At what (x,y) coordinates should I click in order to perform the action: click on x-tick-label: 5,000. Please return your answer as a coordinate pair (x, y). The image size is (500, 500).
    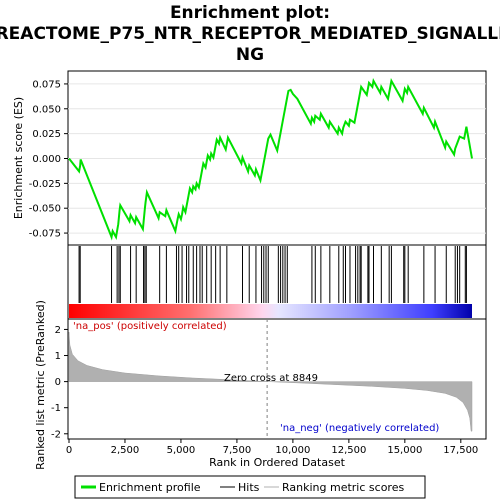
    Looking at the image, I should click on (181, 450).